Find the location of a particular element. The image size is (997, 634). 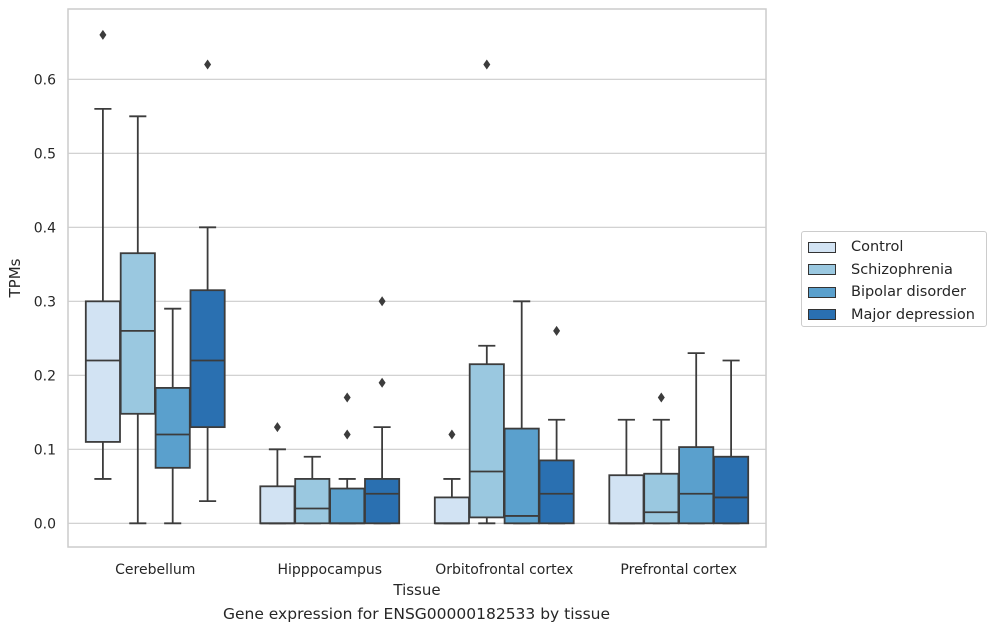

legend-item: Major depression is located at coordinates (897, 315).